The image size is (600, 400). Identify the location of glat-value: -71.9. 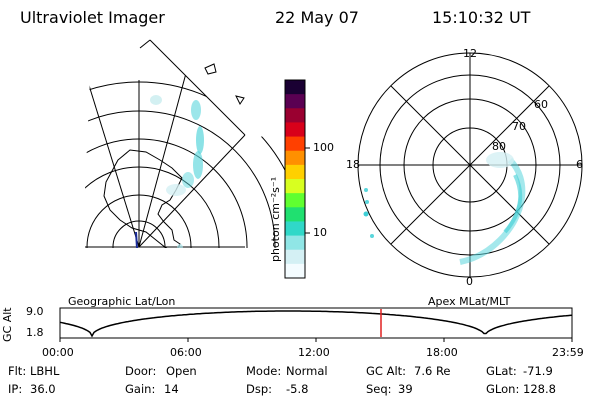
(538, 371).